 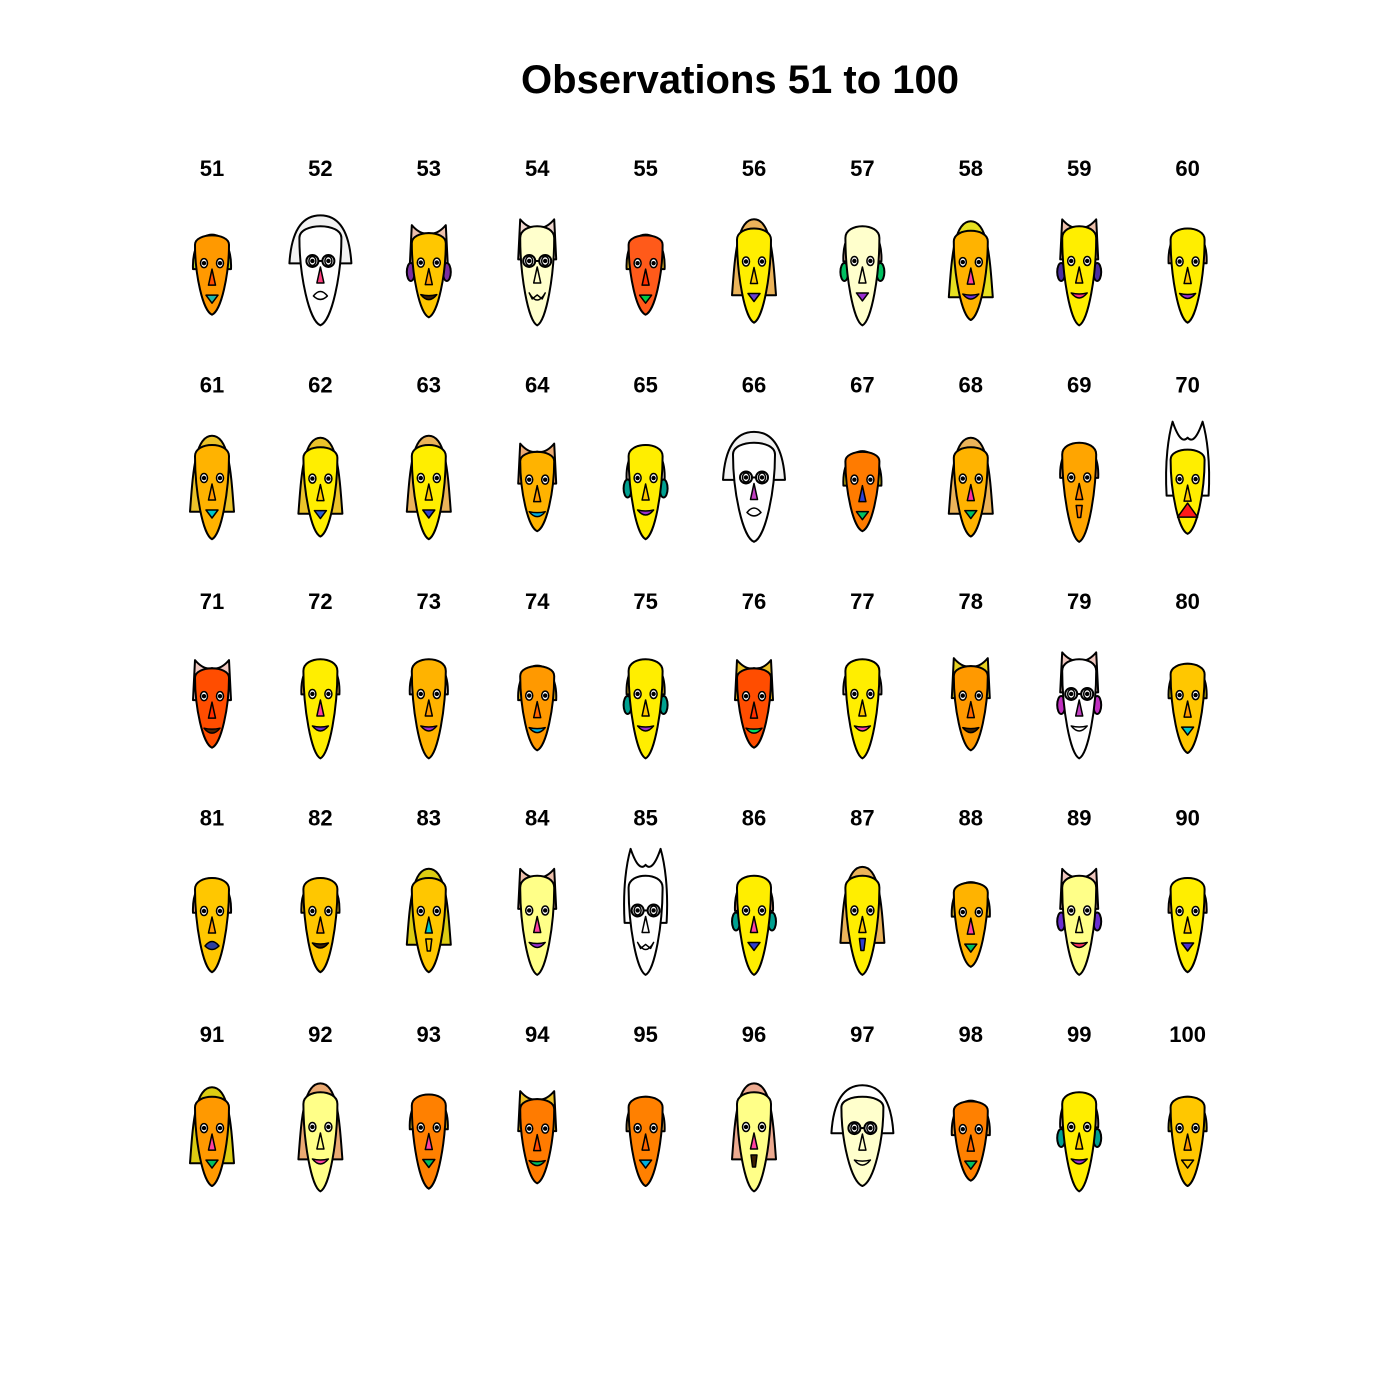 What do you see at coordinates (1079, 818) in the screenshot?
I see `face-label: 89` at bounding box center [1079, 818].